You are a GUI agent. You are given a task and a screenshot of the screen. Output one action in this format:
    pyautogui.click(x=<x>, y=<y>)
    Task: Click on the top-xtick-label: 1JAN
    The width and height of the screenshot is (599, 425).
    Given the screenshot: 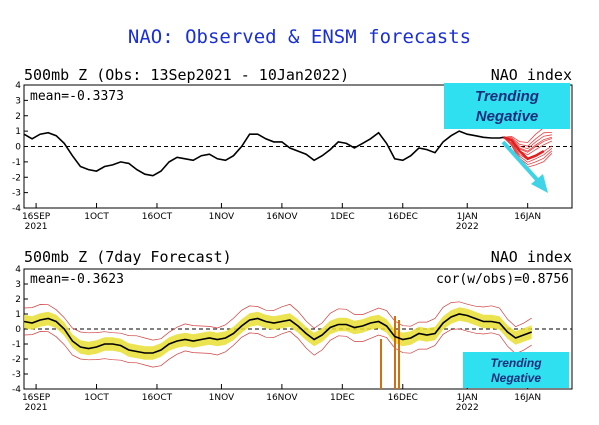 What is the action you would take?
    pyautogui.click(x=467, y=217)
    